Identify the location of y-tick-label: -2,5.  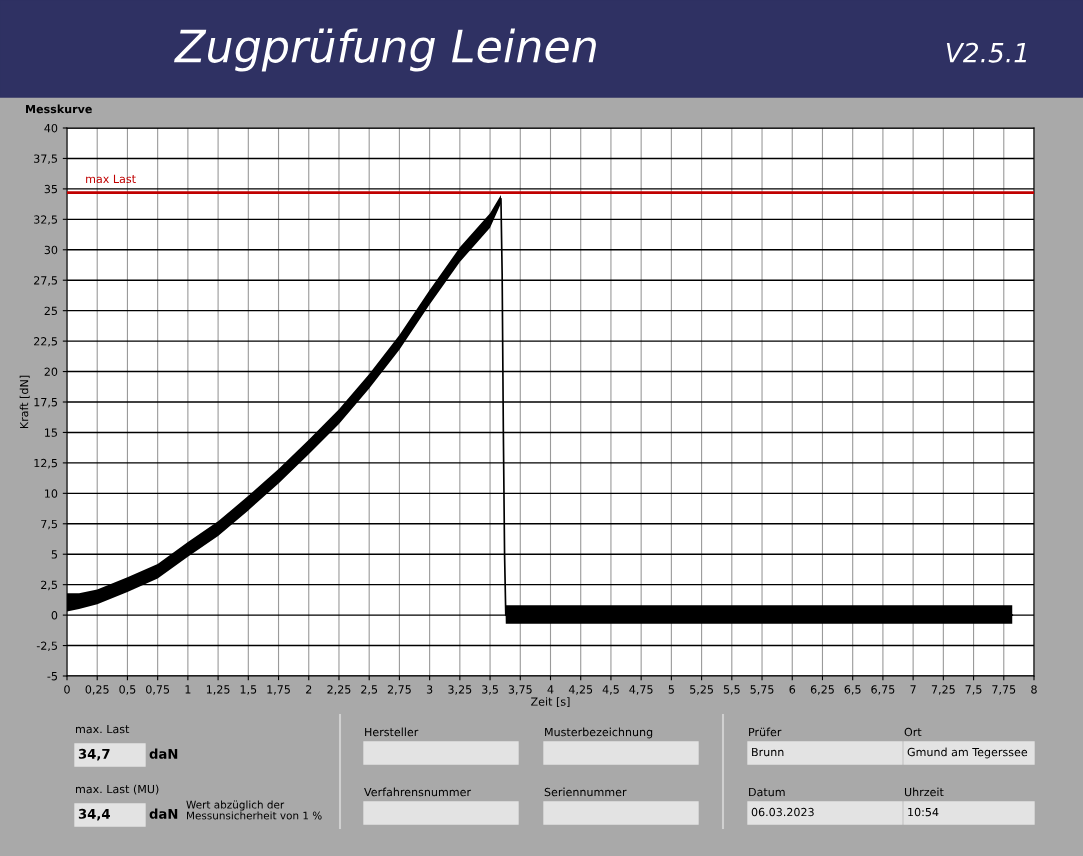
(46, 646).